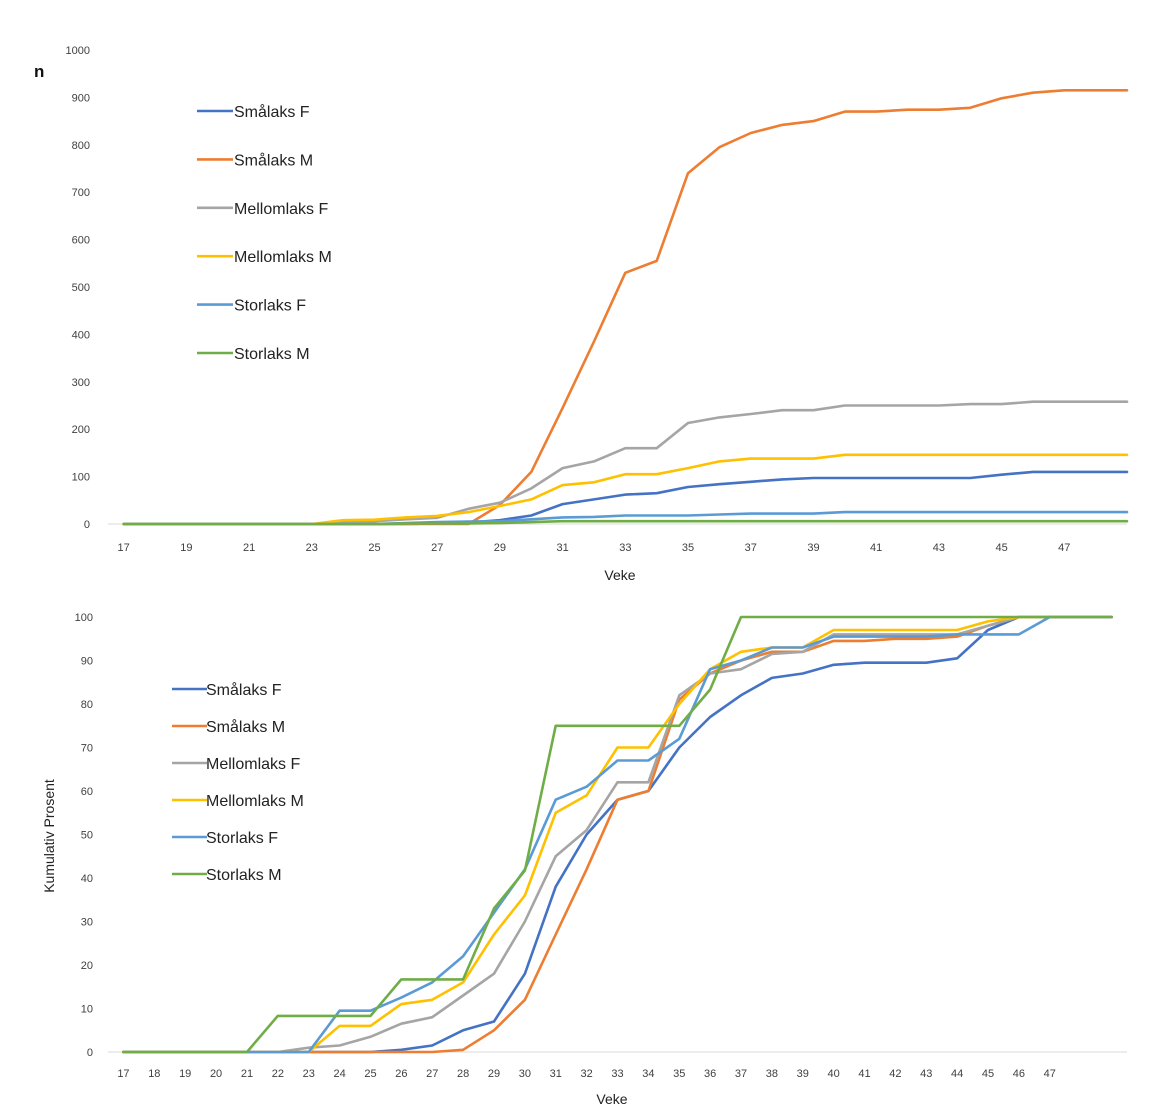  What do you see at coordinates (772, 1074) in the screenshot?
I see `x-tick-label: 38` at bounding box center [772, 1074].